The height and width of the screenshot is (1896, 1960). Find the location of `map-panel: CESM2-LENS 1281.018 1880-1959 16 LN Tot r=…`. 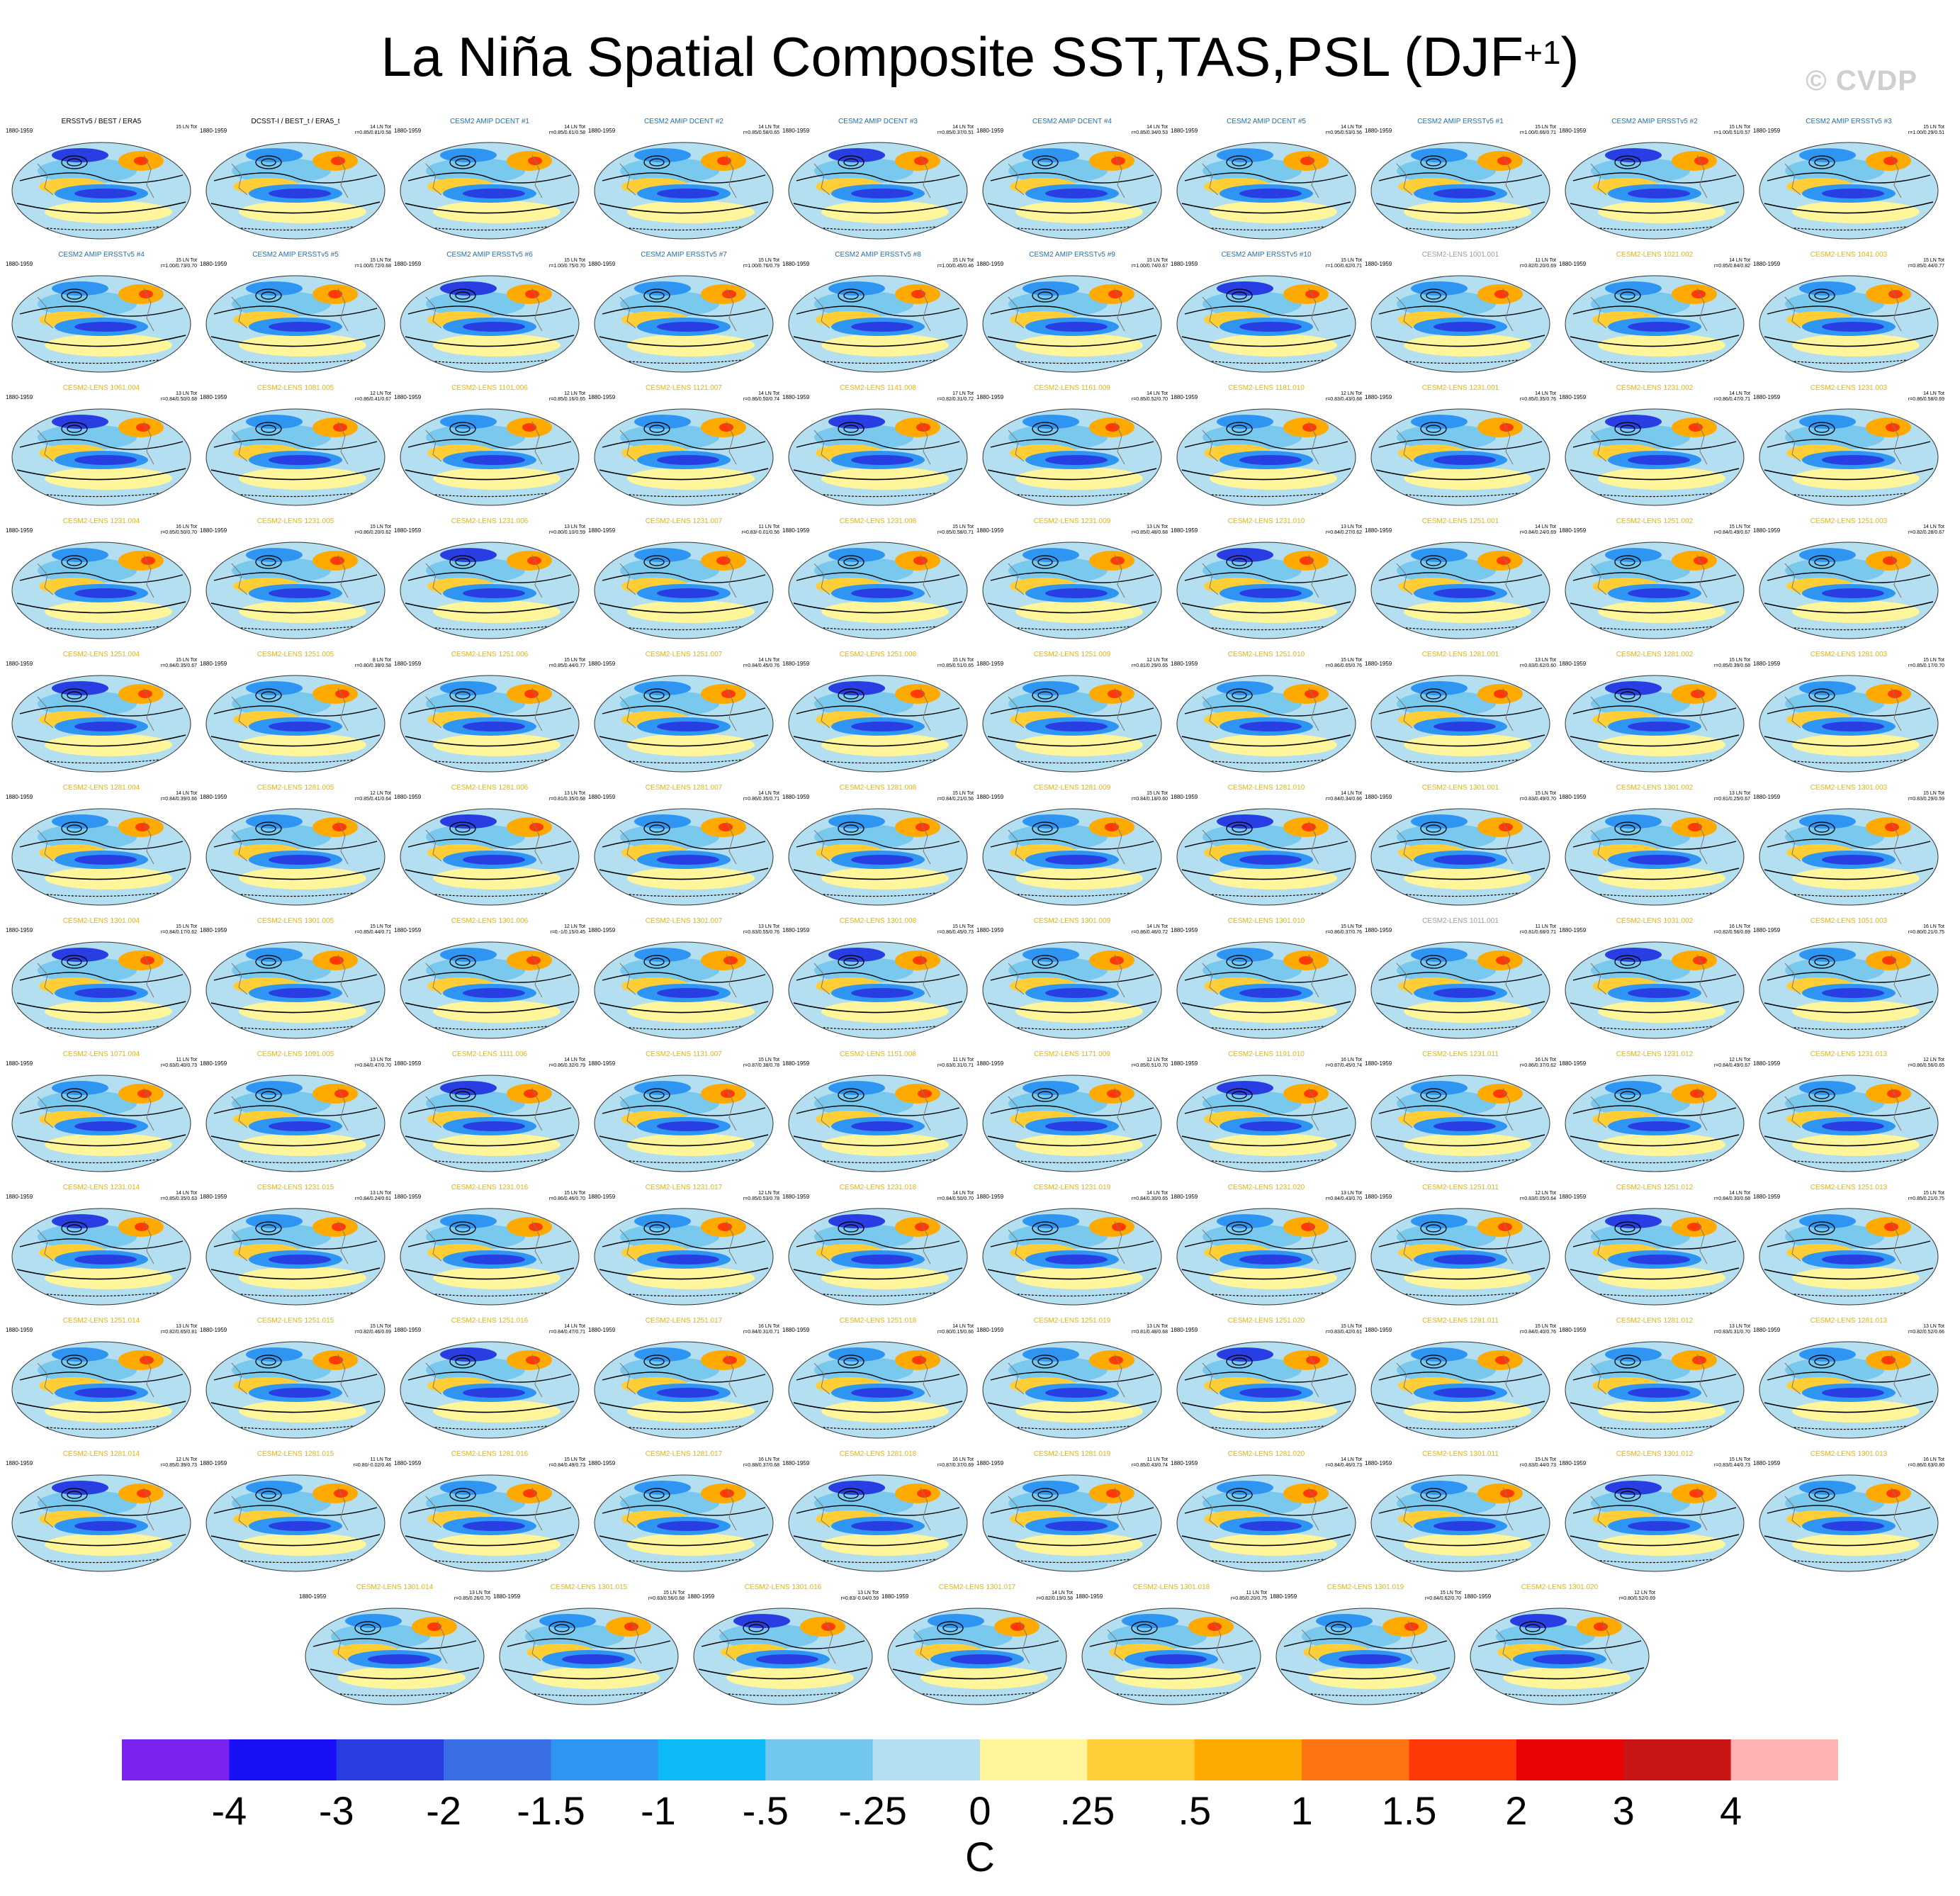

map-panel: CESM2-LENS 1281.018 1880-1959 16 LN Tot r=… is located at coordinates (878, 1512).